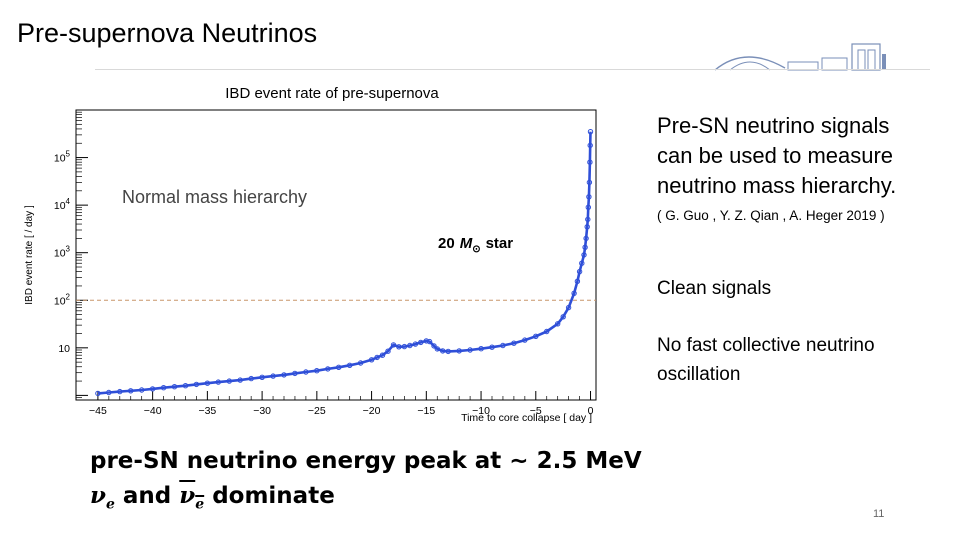  Describe the element at coordinates (591, 411) in the screenshot. I see `x-tick-label: 0` at that location.